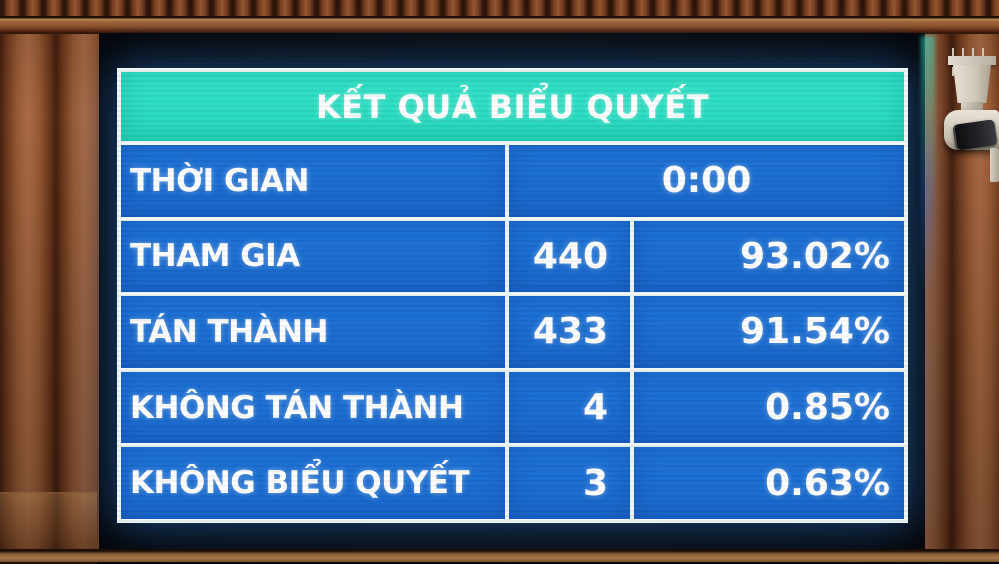  What do you see at coordinates (969, 115) in the screenshot?
I see `security-camera` at bounding box center [969, 115].